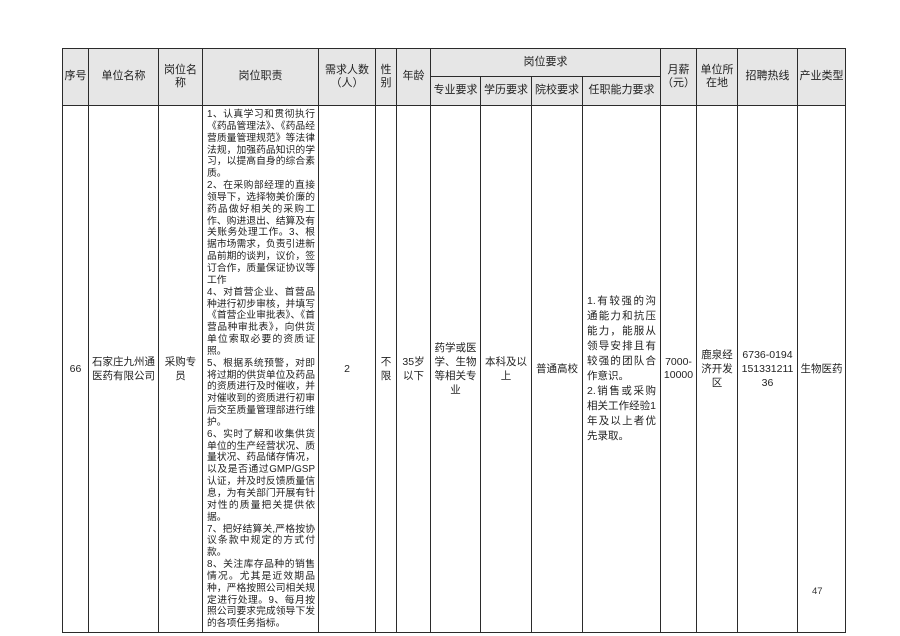  What do you see at coordinates (413, 77) in the screenshot?
I see `col-header-age: 年龄` at bounding box center [413, 77].